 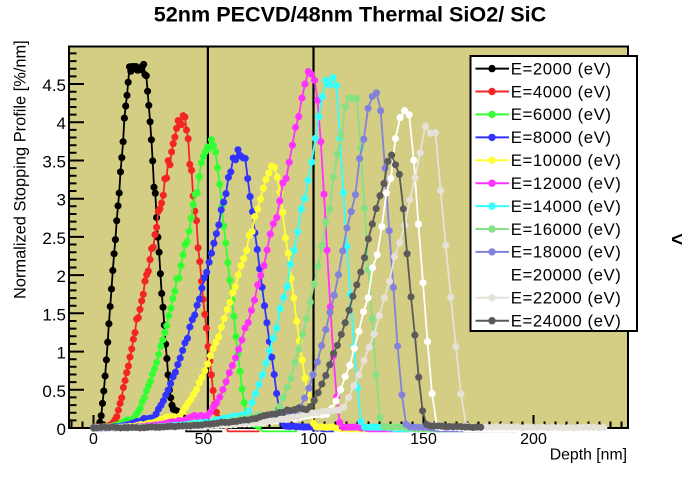 What do you see at coordinates (54, 238) in the screenshot?
I see `svg-text: 2.5` at bounding box center [54, 238].